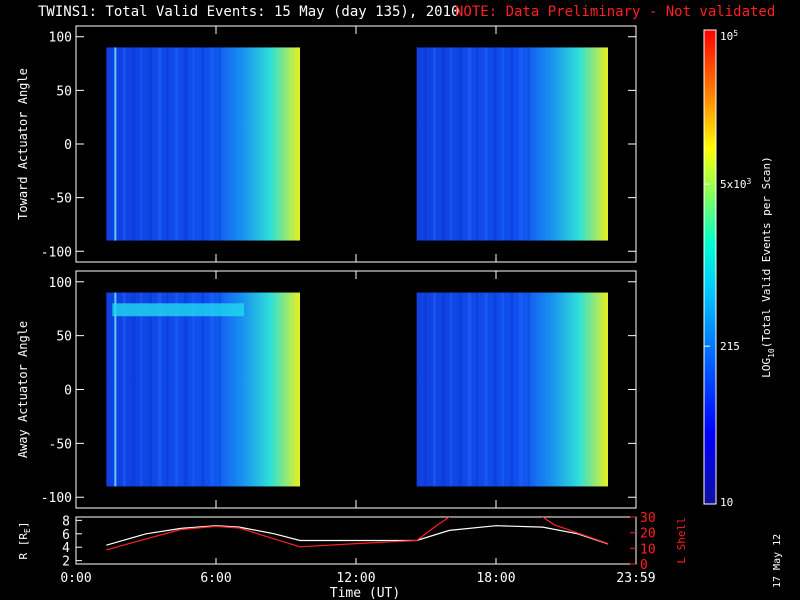 The width and height of the screenshot is (800, 600). What do you see at coordinates (365, 593) in the screenshot?
I see `time-axis-label: Time (UT)` at bounding box center [365, 593].